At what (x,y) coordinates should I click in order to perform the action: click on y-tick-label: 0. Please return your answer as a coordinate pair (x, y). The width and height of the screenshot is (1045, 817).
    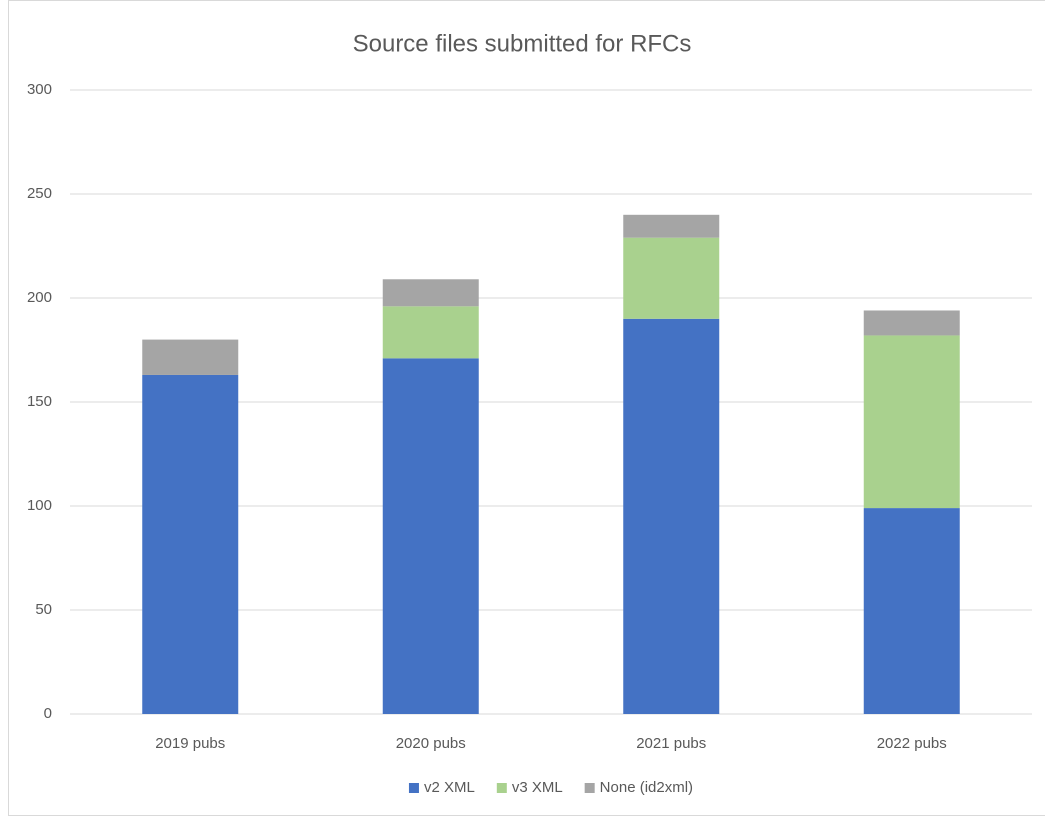
    Looking at the image, I should click on (48, 713).